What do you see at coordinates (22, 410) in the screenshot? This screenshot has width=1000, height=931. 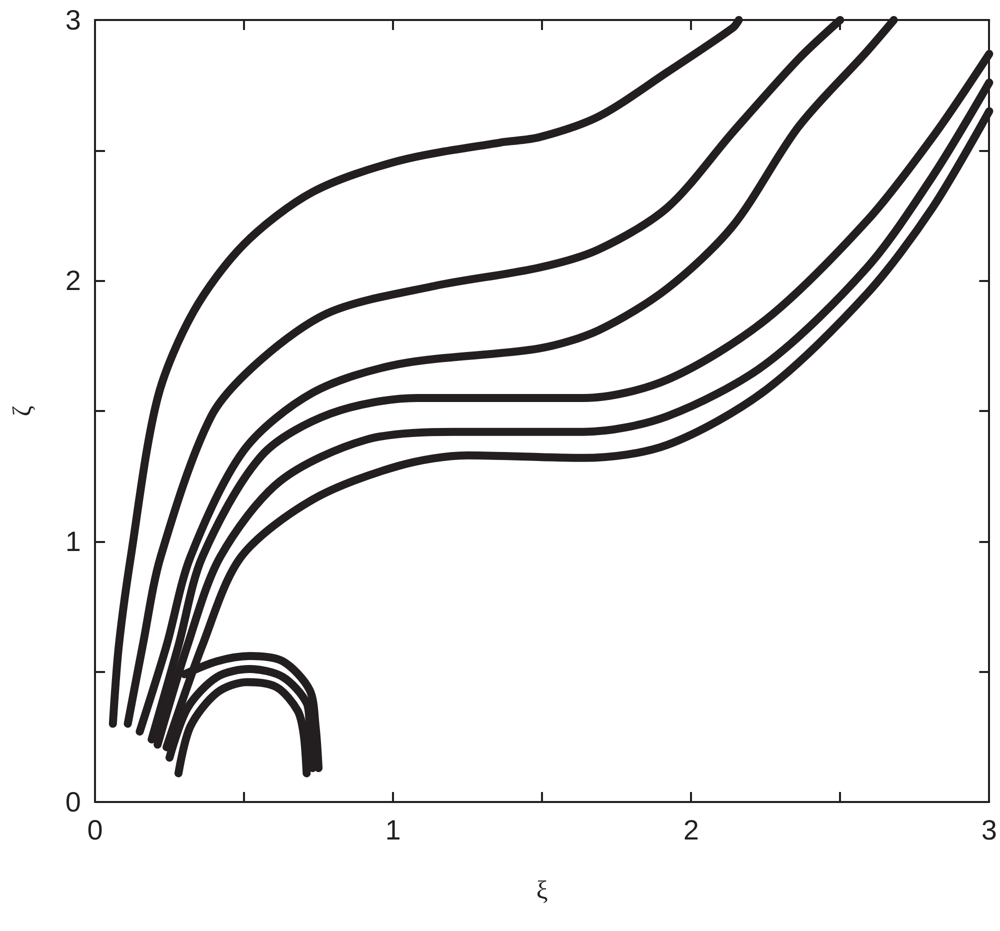 I see `y-axis-title: ζ` at bounding box center [22, 410].